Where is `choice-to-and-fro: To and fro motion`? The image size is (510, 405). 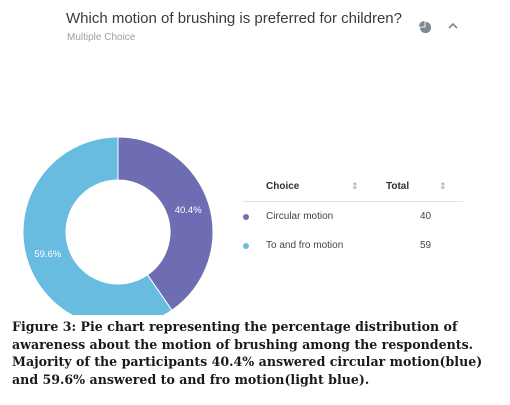 choice-to-and-fro: To and fro motion is located at coordinates (305, 245).